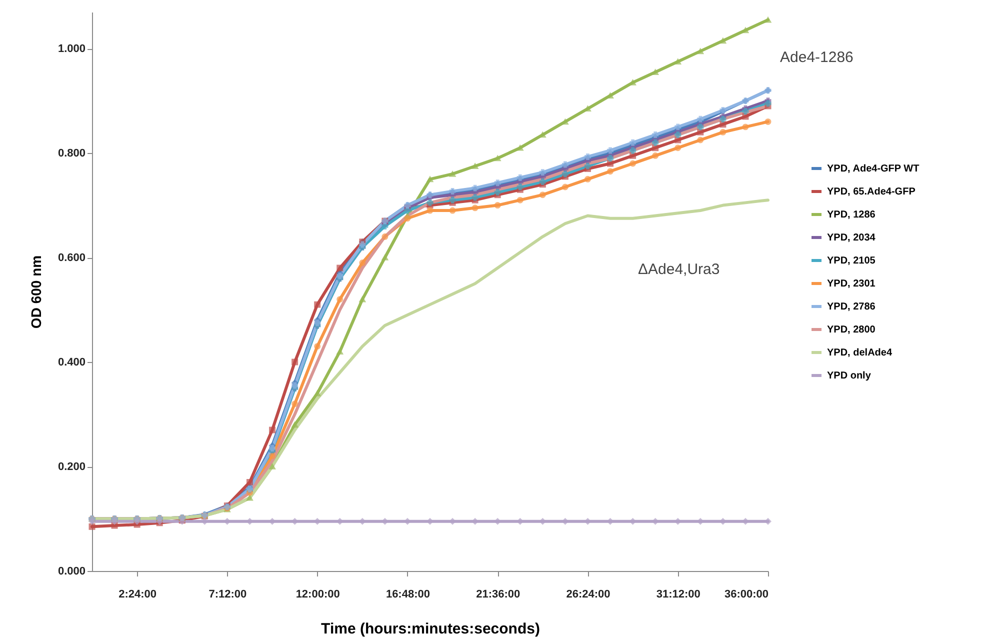  What do you see at coordinates (849, 376) in the screenshot?
I see `legend-label: YPD only` at bounding box center [849, 376].